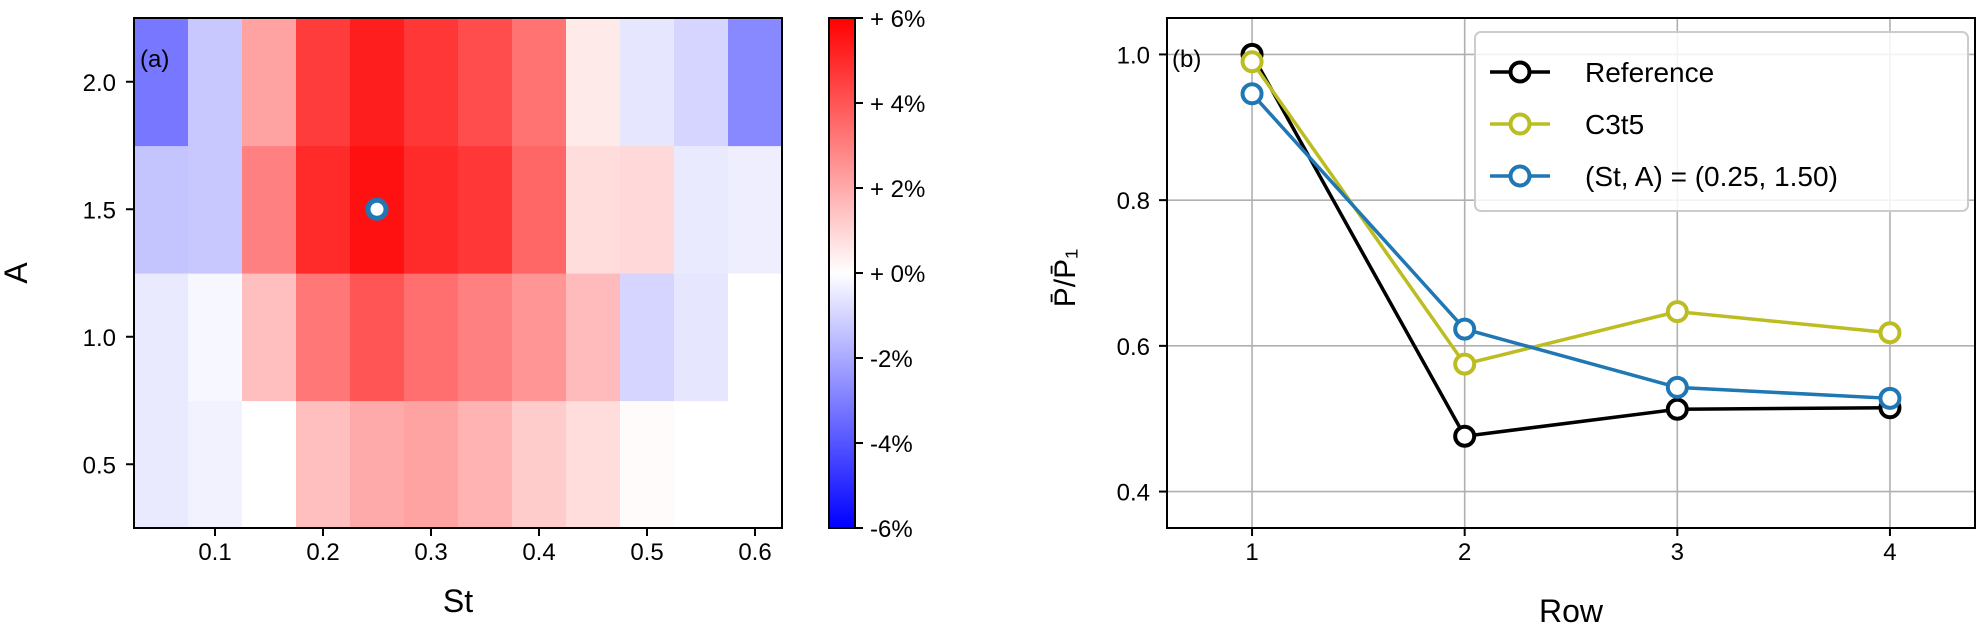 This screenshot has height=634, width=1985. I want to click on x-tick-label: 0.5, so click(646, 552).